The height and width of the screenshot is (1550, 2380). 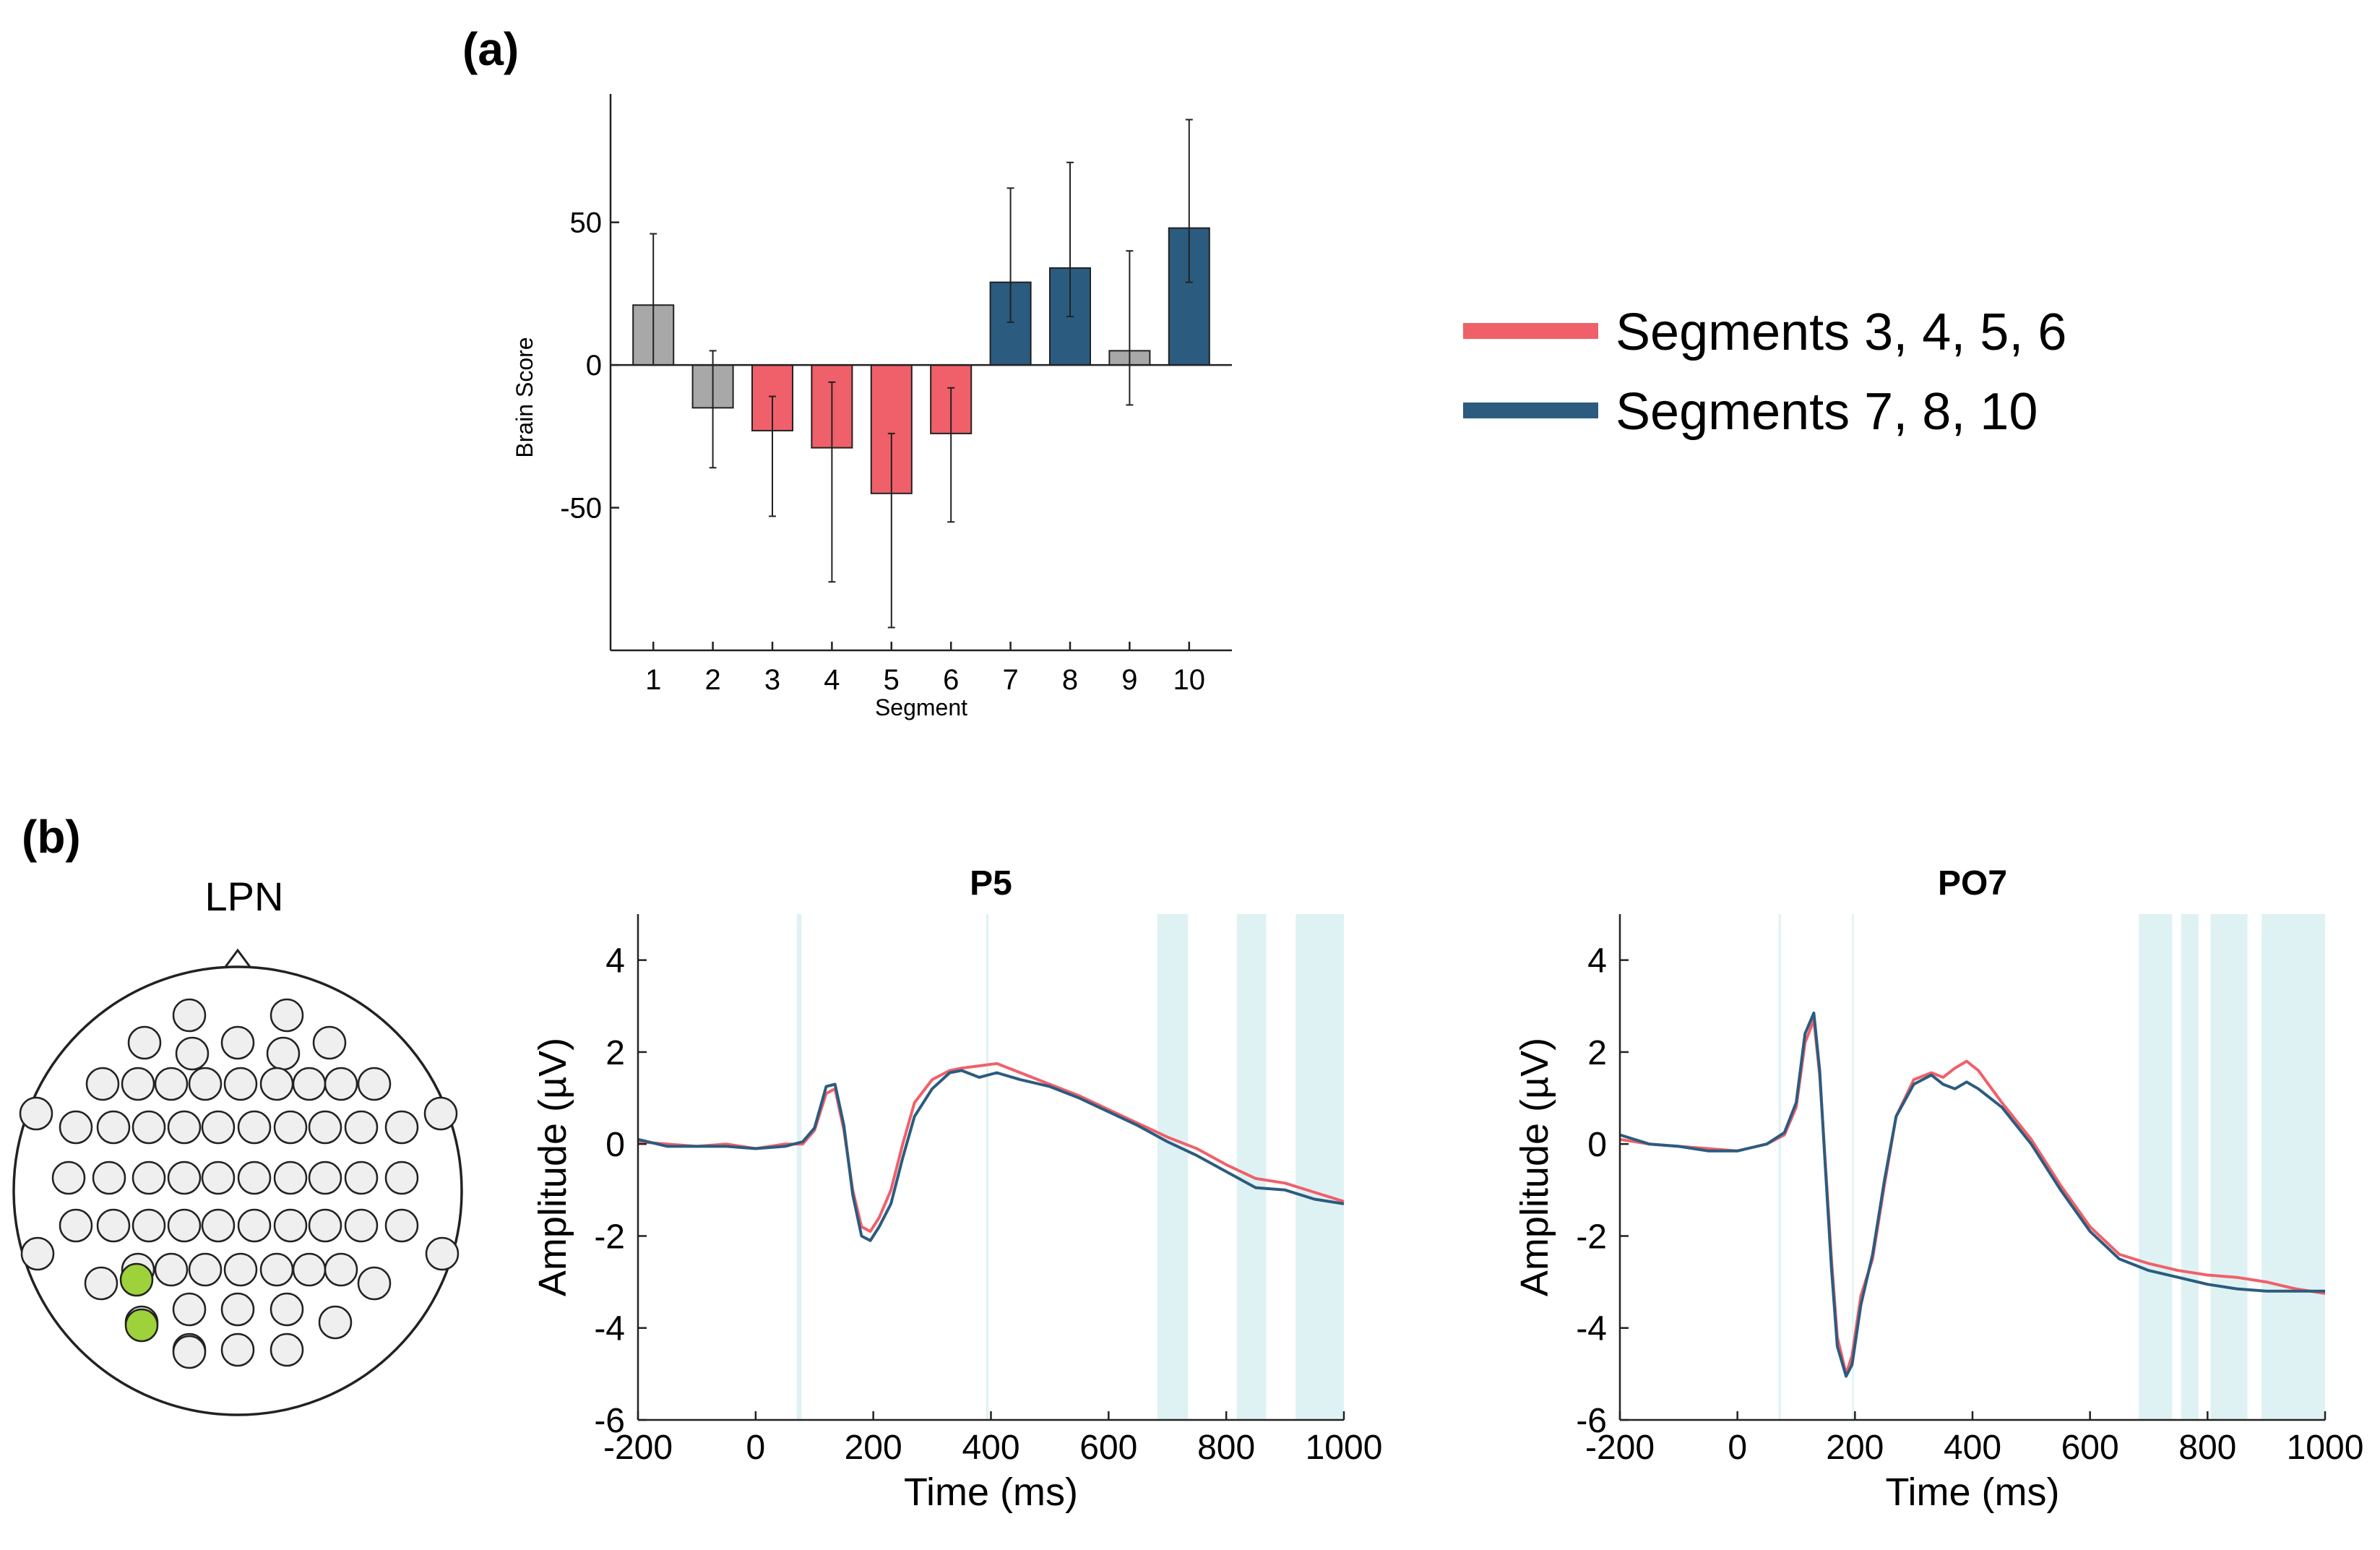 What do you see at coordinates (1108, 1448) in the screenshot?
I see `p5-x-tick-label: 600` at bounding box center [1108, 1448].